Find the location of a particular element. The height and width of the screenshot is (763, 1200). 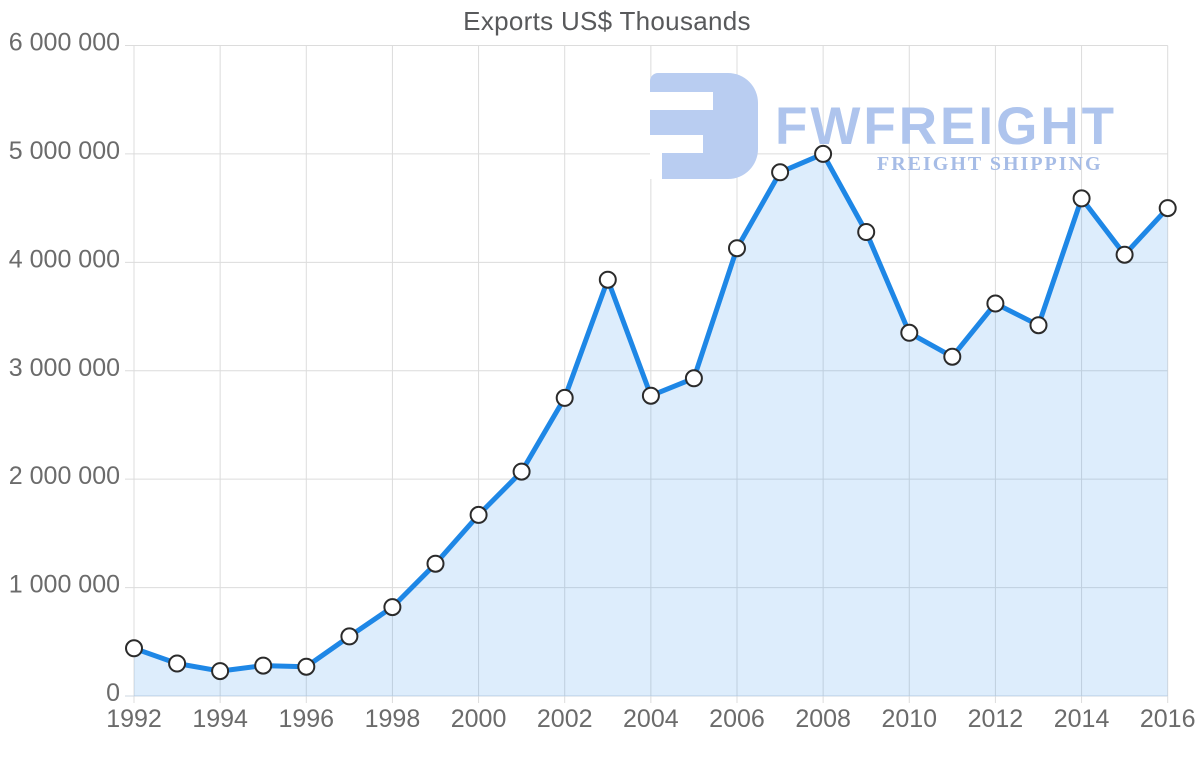

data-point-2005 is located at coordinates (693, 378).